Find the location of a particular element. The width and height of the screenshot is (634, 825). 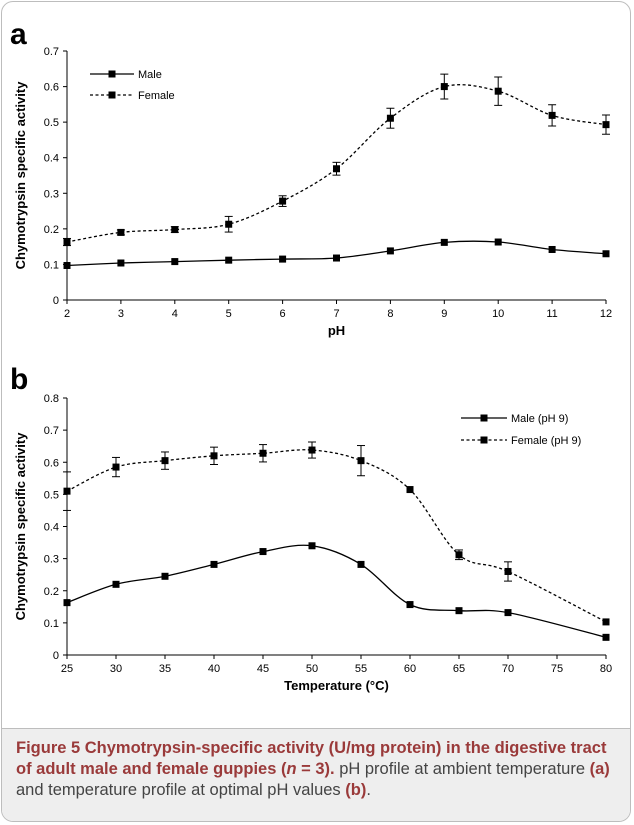

x-tick-label: 30 is located at coordinates (116, 669).